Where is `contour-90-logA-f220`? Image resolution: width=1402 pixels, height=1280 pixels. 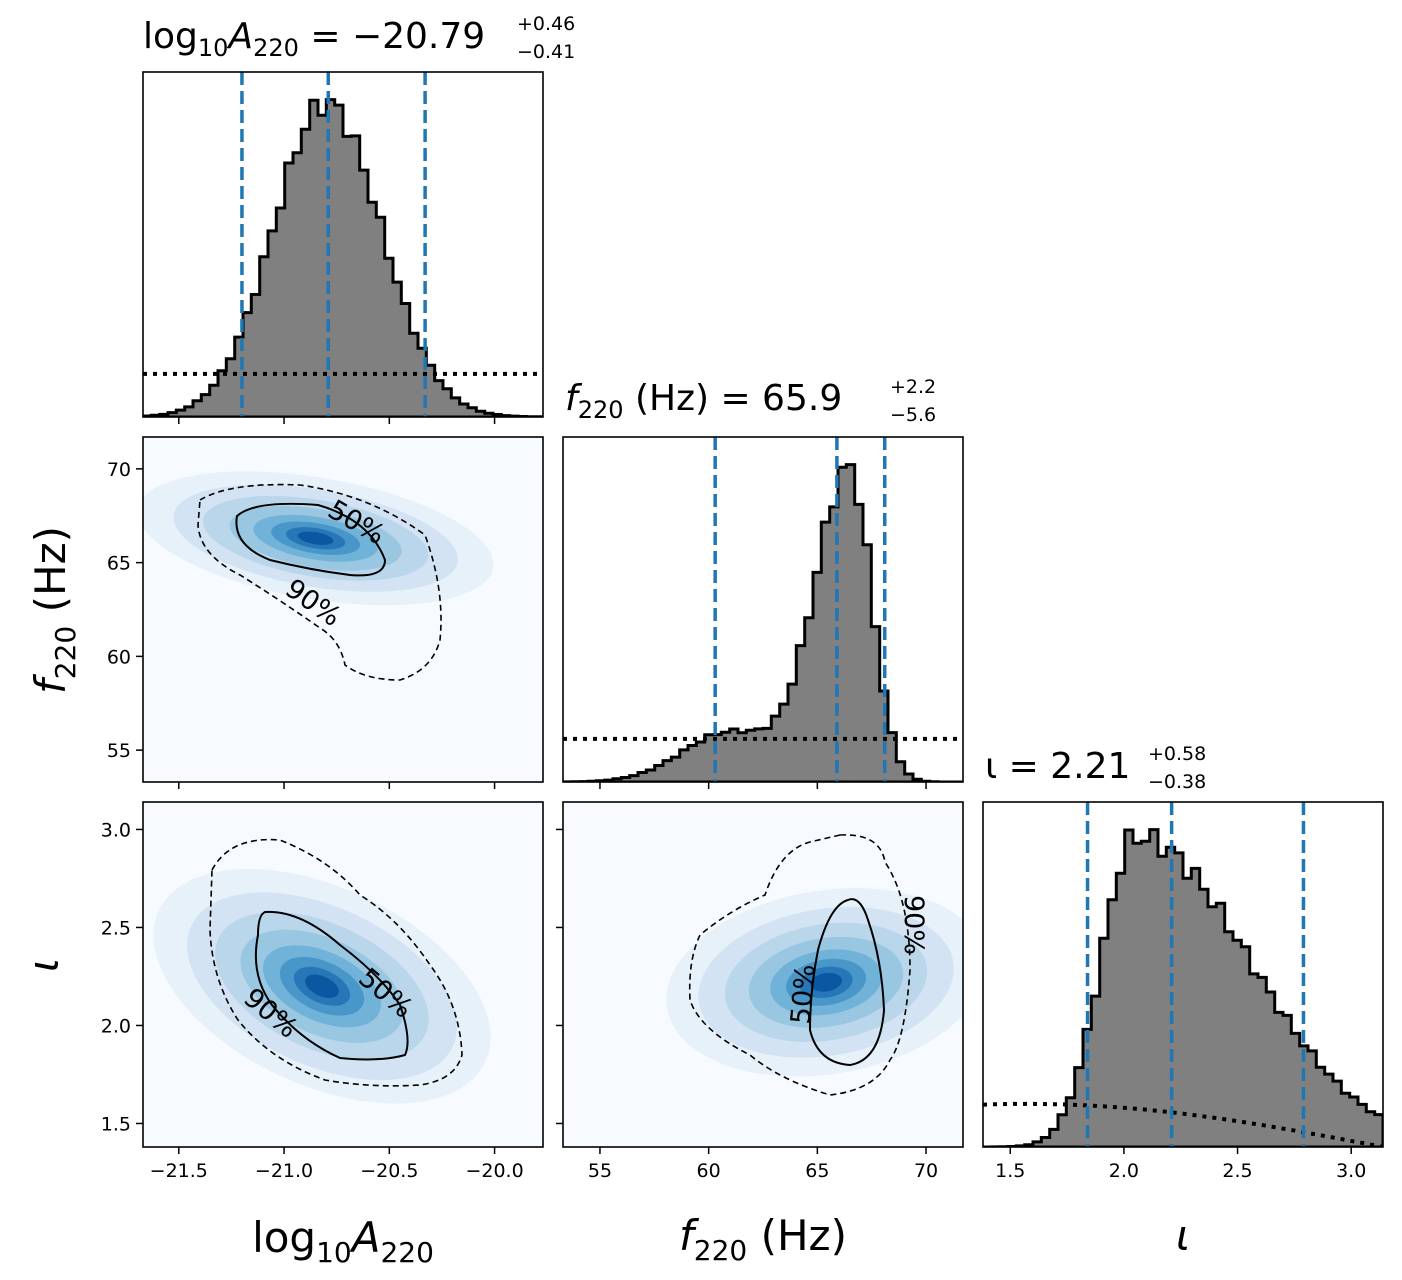 contour-90-logA-f220 is located at coordinates (319, 582).